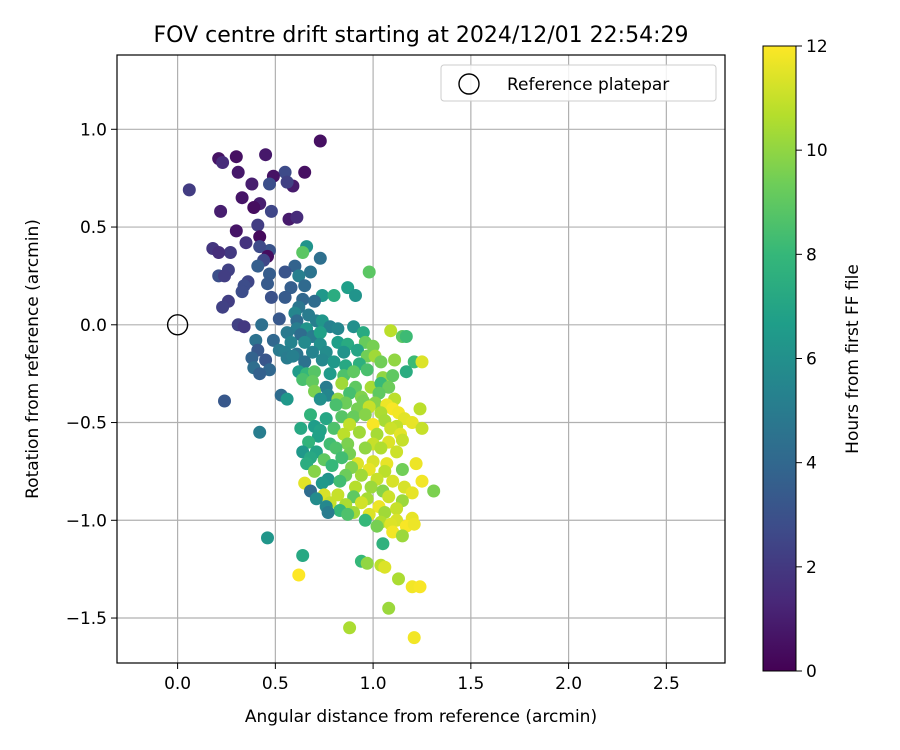 The height and width of the screenshot is (750, 900). What do you see at coordinates (86, 424) in the screenshot?
I see `y-tick-label: −0.5` at bounding box center [86, 424].